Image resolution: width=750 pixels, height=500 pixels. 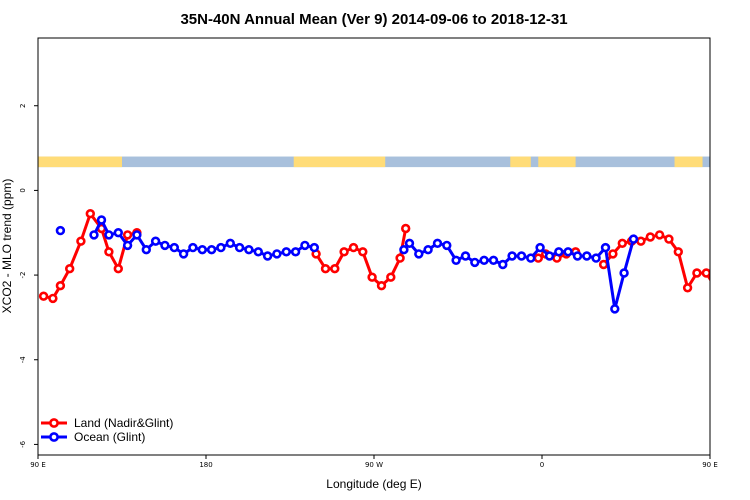 I want to click on y-tick-label: 2, so click(x=23, y=106).